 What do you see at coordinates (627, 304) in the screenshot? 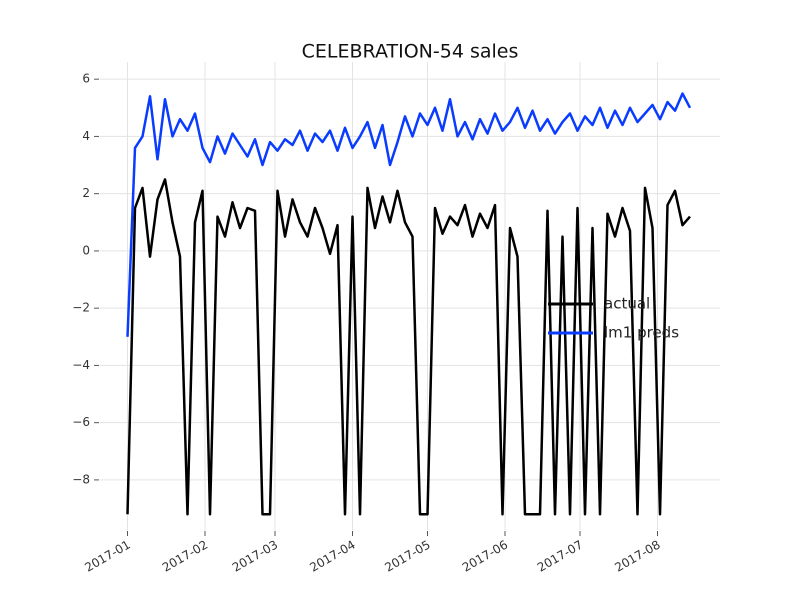
I see `legend-label: actual` at bounding box center [627, 304].